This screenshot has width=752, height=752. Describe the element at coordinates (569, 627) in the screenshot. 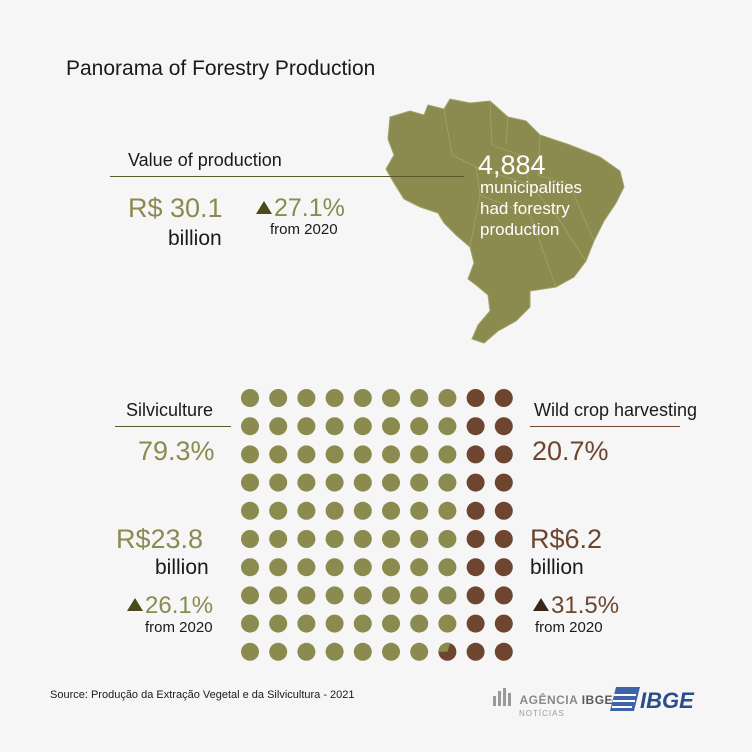

I see `wild-crop-from: from 2020` at that location.